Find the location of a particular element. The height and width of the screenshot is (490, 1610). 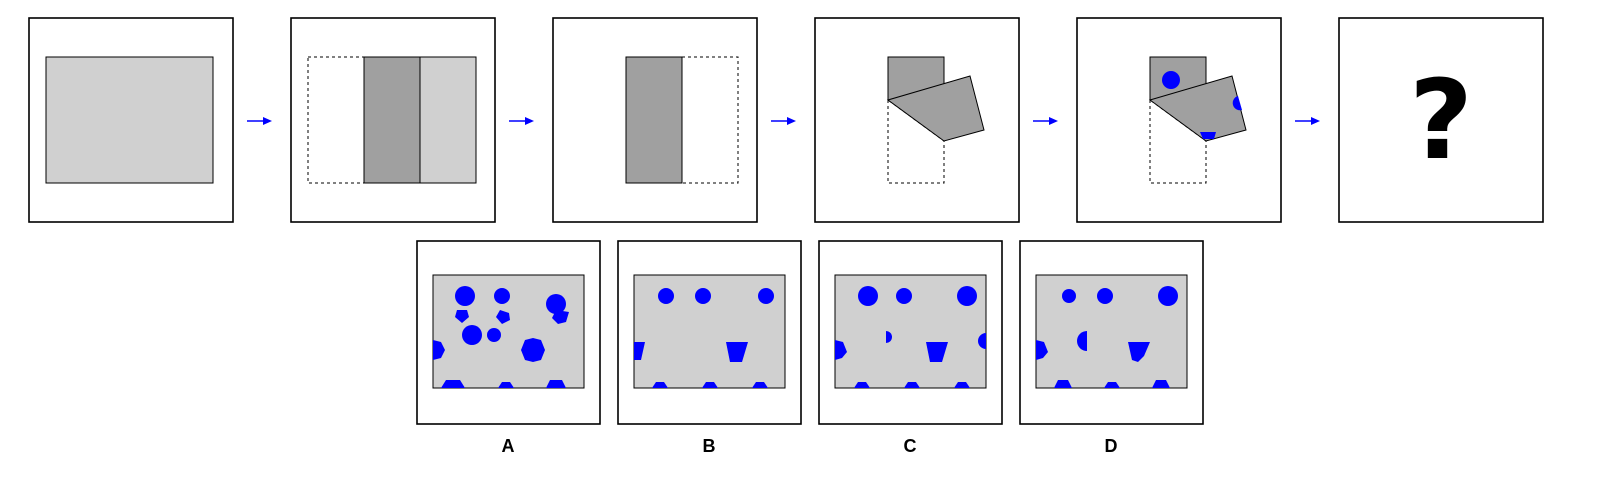

step-5-circle-hole is located at coordinates (1171, 80).